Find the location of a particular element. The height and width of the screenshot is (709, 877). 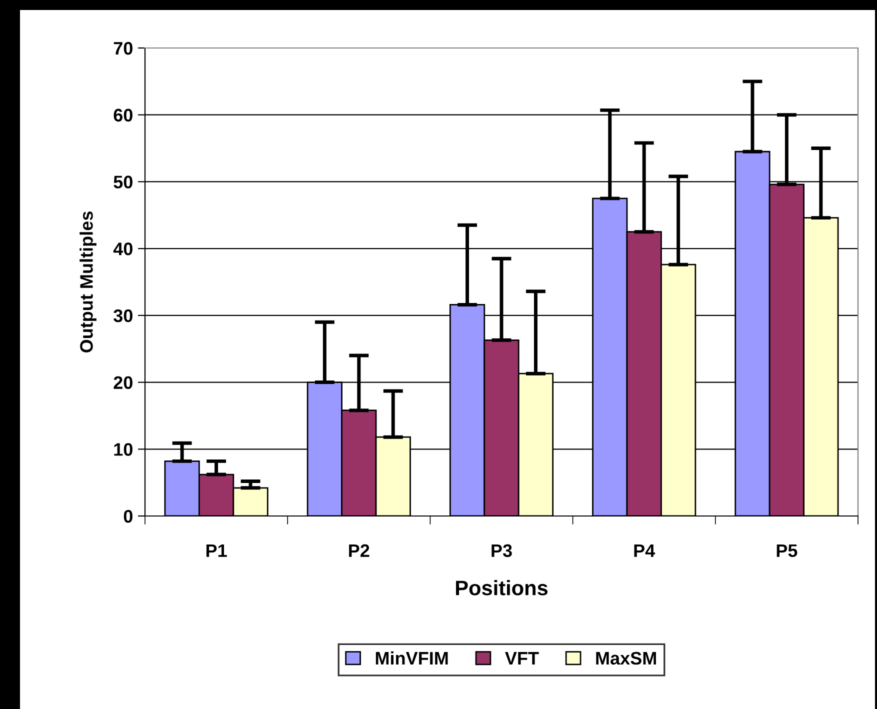

y-tick-label: 10 is located at coordinates (123, 449).